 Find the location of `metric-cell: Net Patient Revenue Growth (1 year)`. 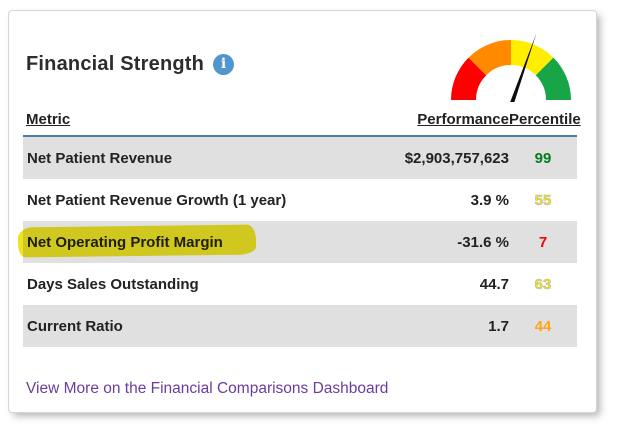

metric-cell: Net Patient Revenue Growth (1 year) is located at coordinates (196, 200).